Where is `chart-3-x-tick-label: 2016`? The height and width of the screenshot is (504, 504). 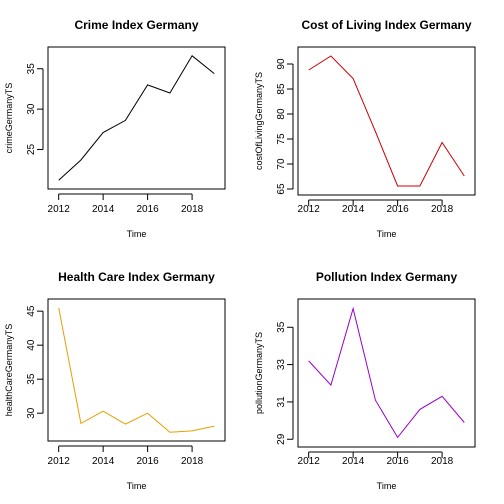 chart-3-x-tick-label: 2016 is located at coordinates (147, 461).